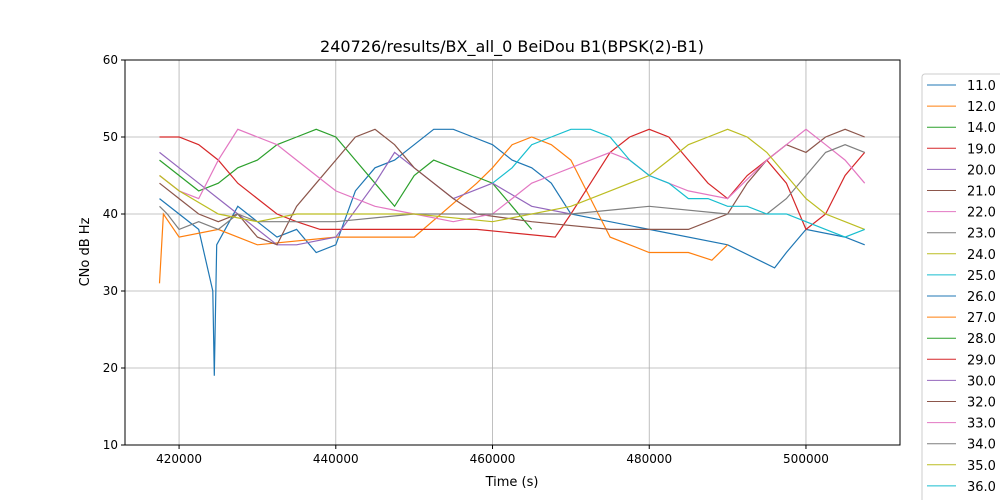 The height and width of the screenshot is (504, 1000). Describe the element at coordinates (981, 213) in the screenshot. I see `legend-label: 22.0` at that location.